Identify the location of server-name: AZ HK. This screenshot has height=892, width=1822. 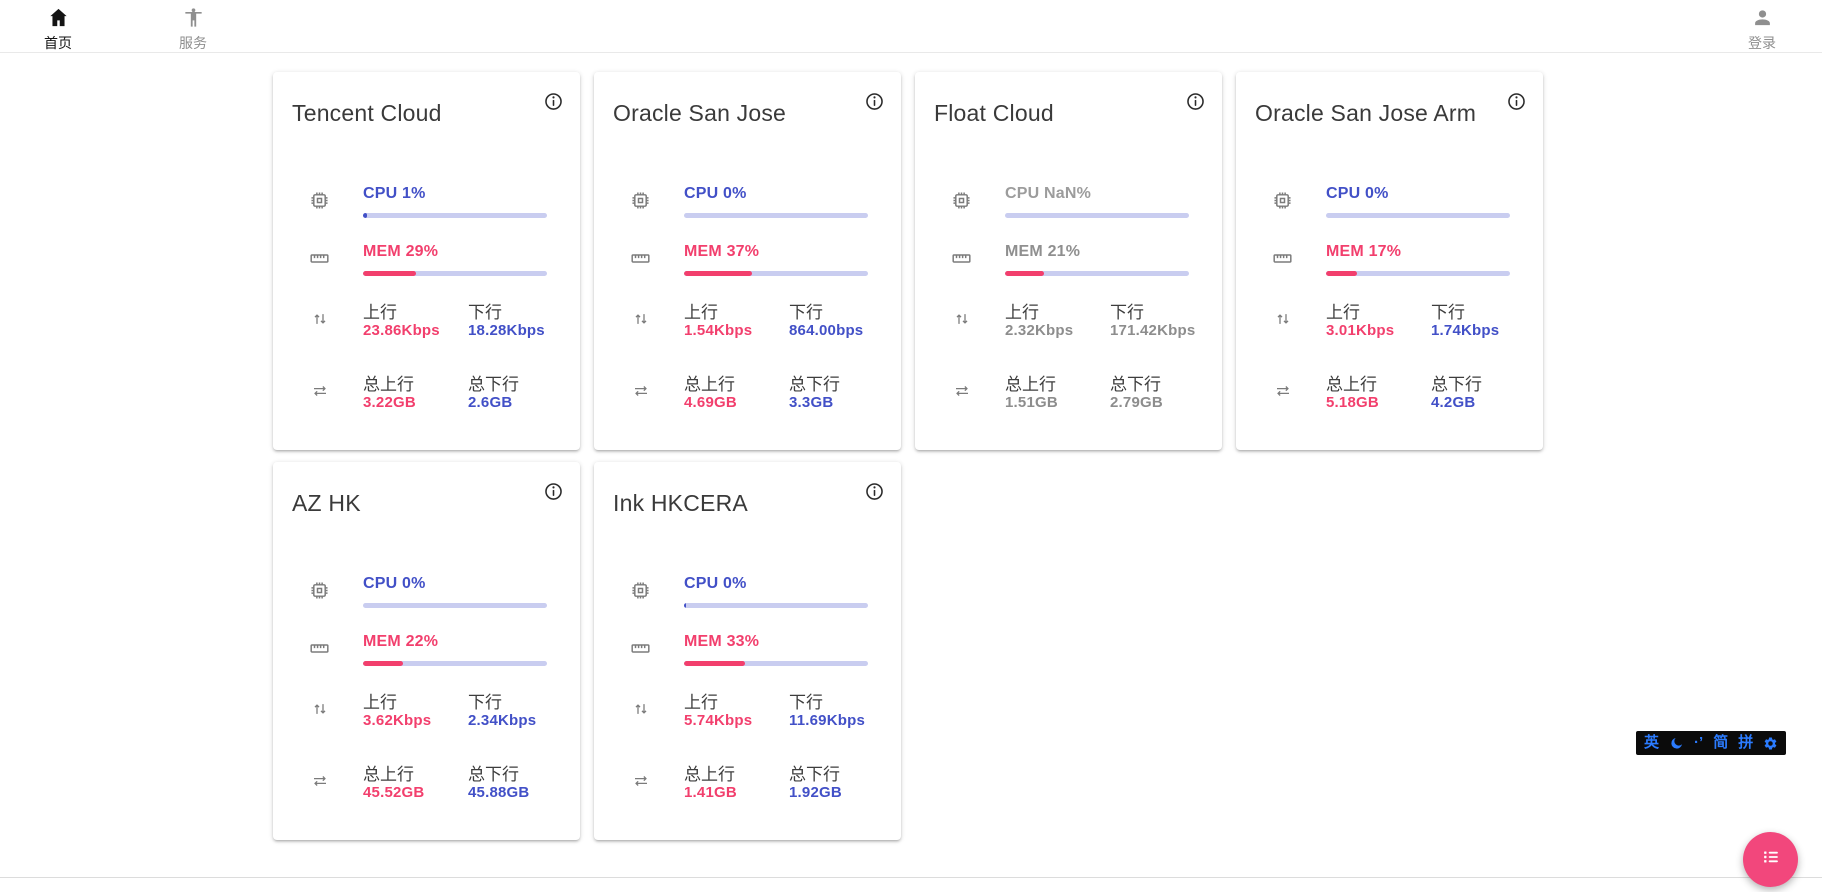
(326, 503).